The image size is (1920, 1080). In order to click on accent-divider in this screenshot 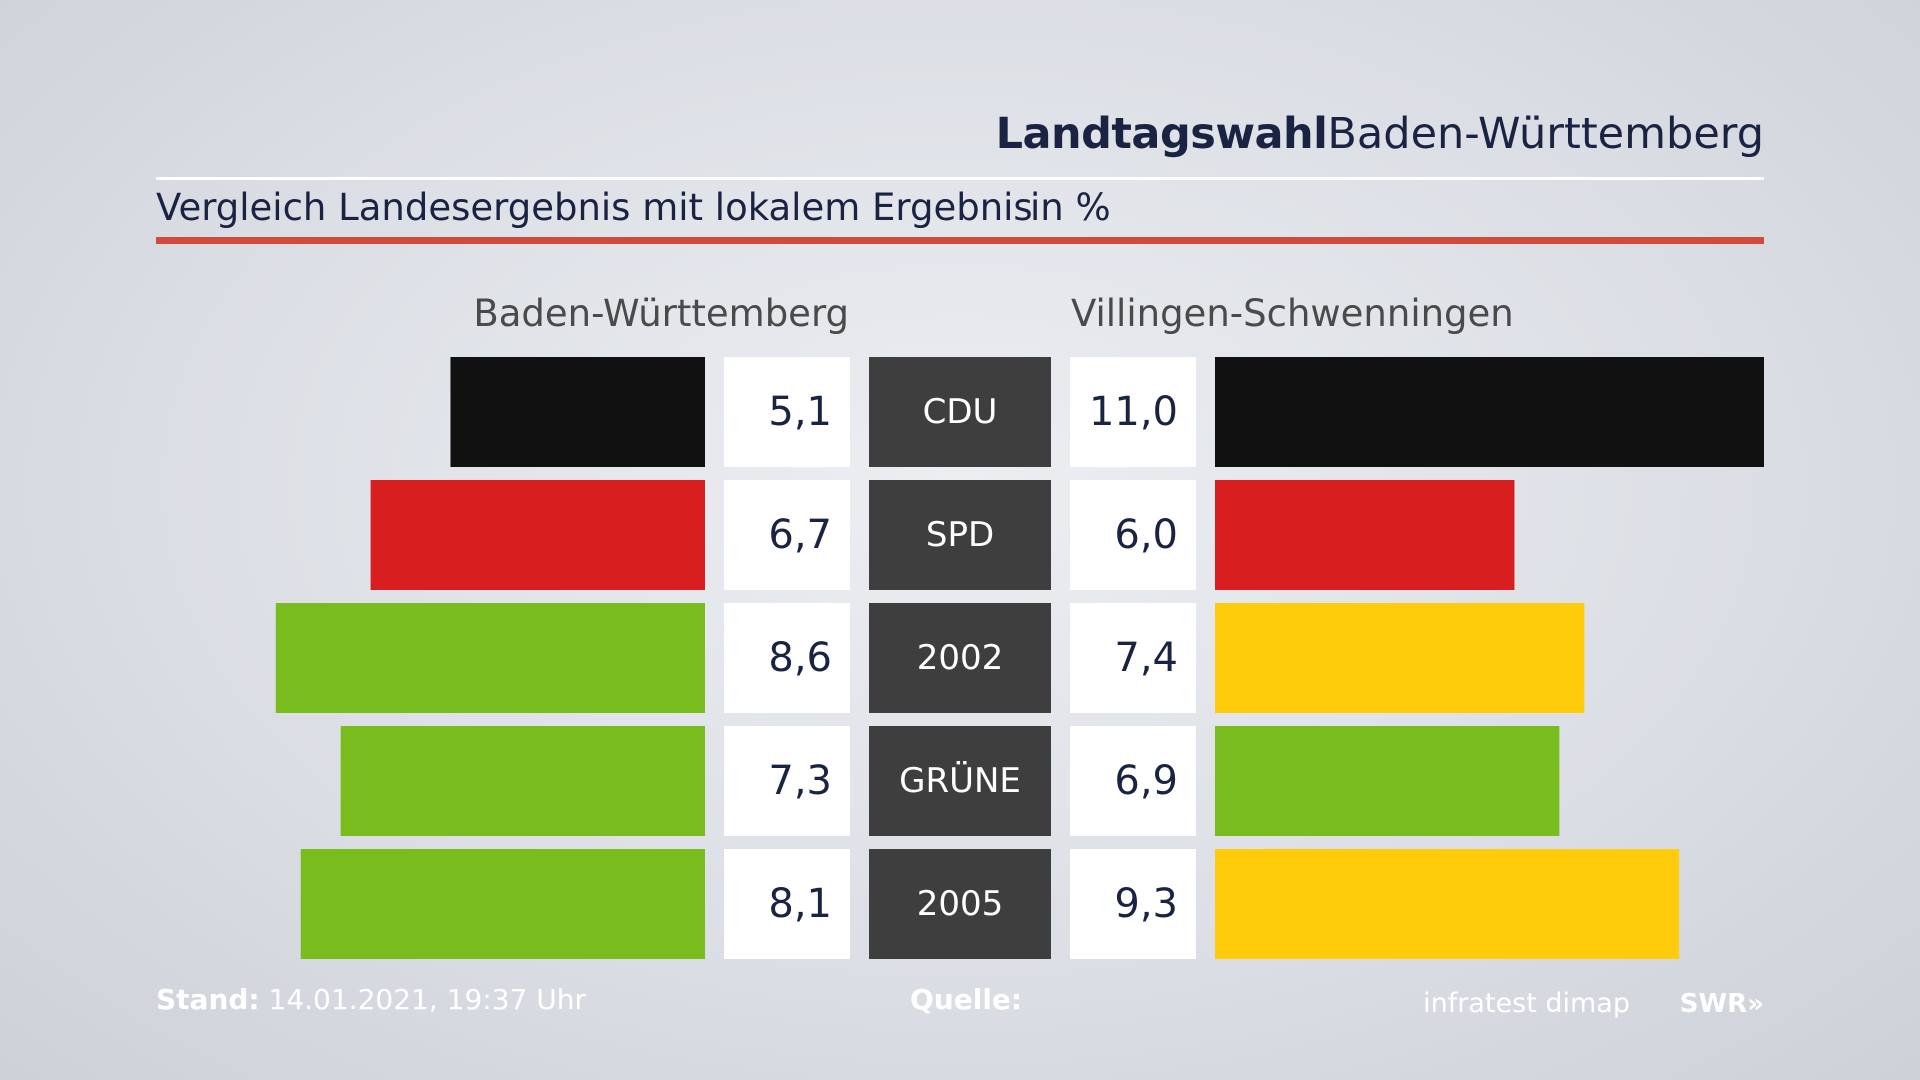, I will do `click(960, 240)`.